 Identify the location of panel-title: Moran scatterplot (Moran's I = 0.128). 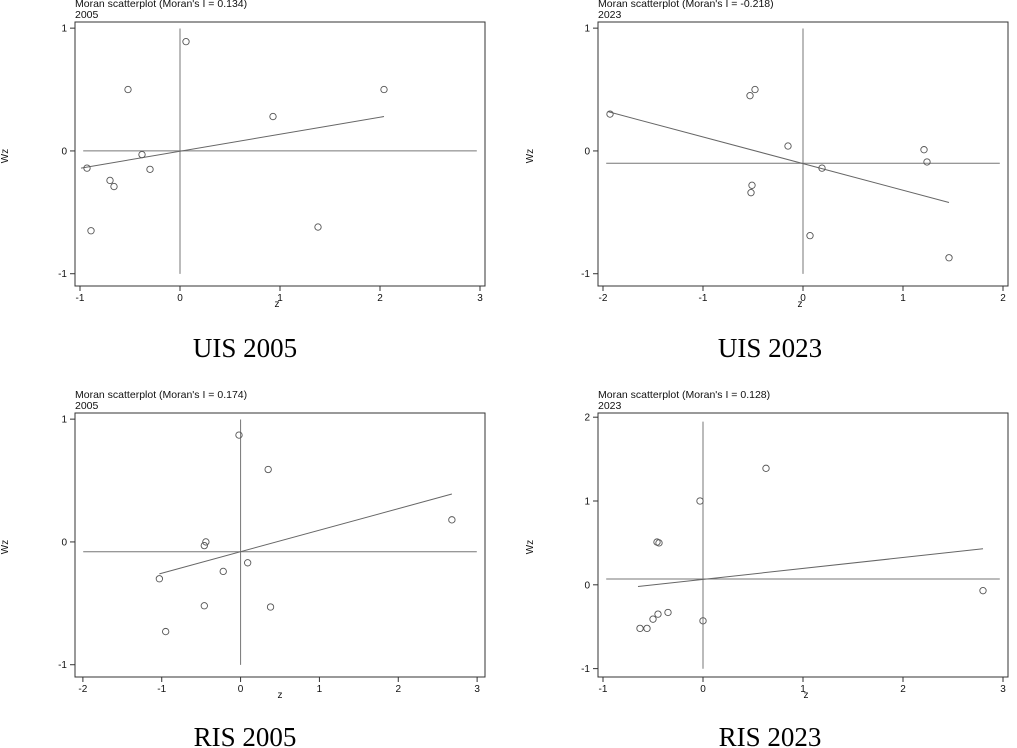
(684, 395).